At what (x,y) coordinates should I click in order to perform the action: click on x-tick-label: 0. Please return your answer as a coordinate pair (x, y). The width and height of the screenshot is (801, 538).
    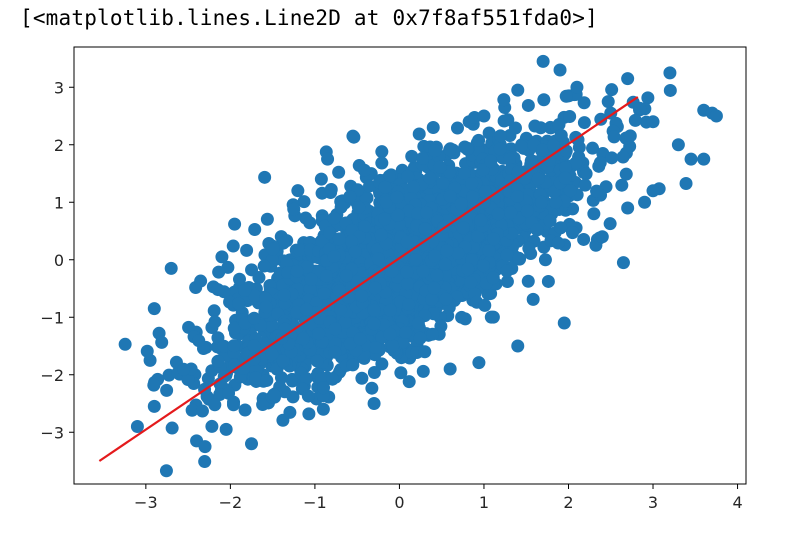
    Looking at the image, I should click on (399, 502).